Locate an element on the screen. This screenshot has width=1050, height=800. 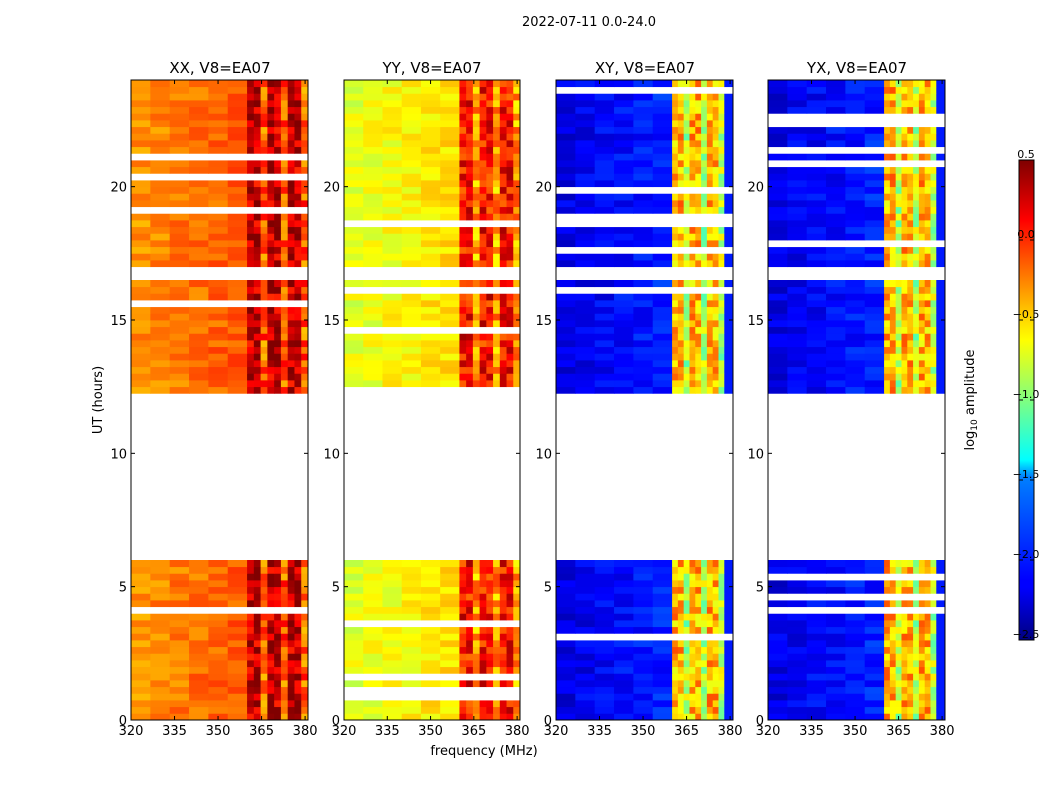
x-tick-label: 380 is located at coordinates (305, 731).